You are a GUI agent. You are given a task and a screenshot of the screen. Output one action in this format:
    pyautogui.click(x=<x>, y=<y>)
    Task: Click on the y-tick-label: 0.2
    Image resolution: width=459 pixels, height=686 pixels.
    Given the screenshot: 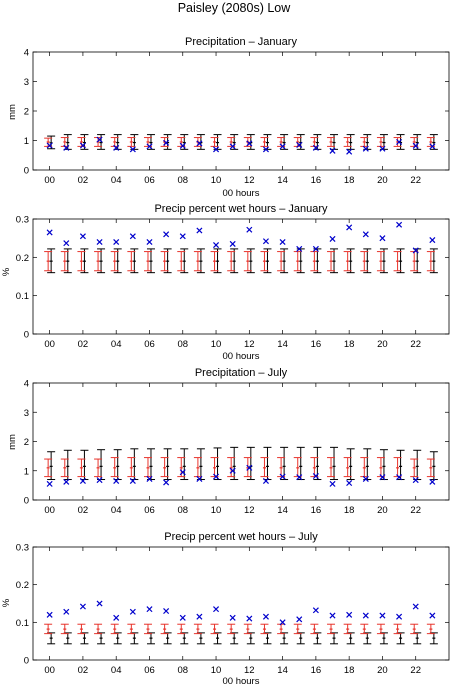 What is the action you would take?
    pyautogui.click(x=22, y=585)
    